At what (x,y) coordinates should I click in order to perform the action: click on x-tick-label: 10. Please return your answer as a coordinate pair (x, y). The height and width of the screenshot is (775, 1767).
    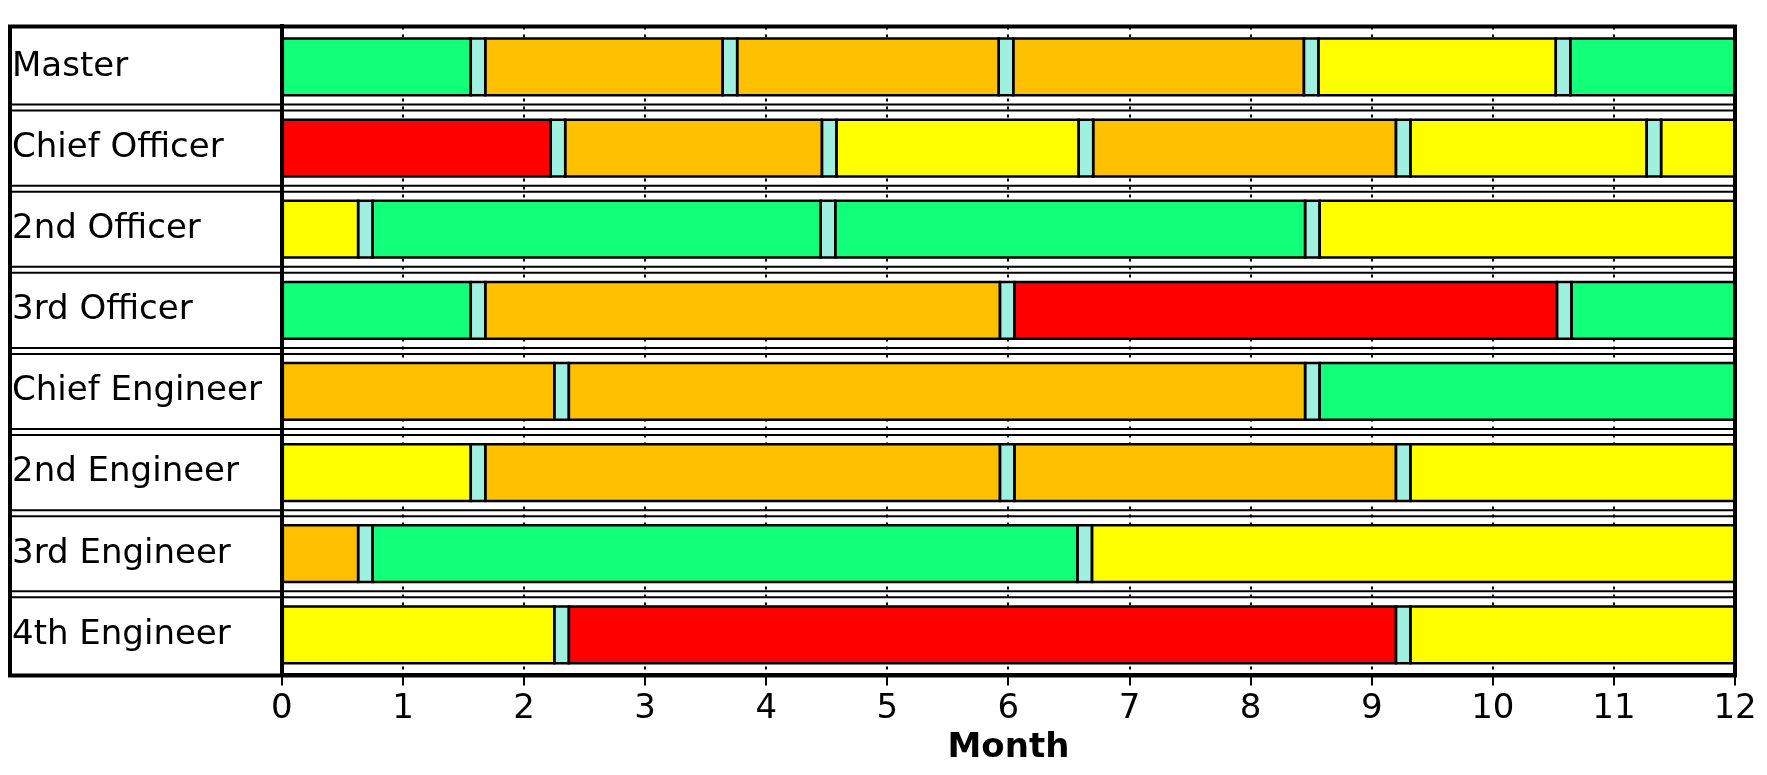
    Looking at the image, I should click on (1493, 705).